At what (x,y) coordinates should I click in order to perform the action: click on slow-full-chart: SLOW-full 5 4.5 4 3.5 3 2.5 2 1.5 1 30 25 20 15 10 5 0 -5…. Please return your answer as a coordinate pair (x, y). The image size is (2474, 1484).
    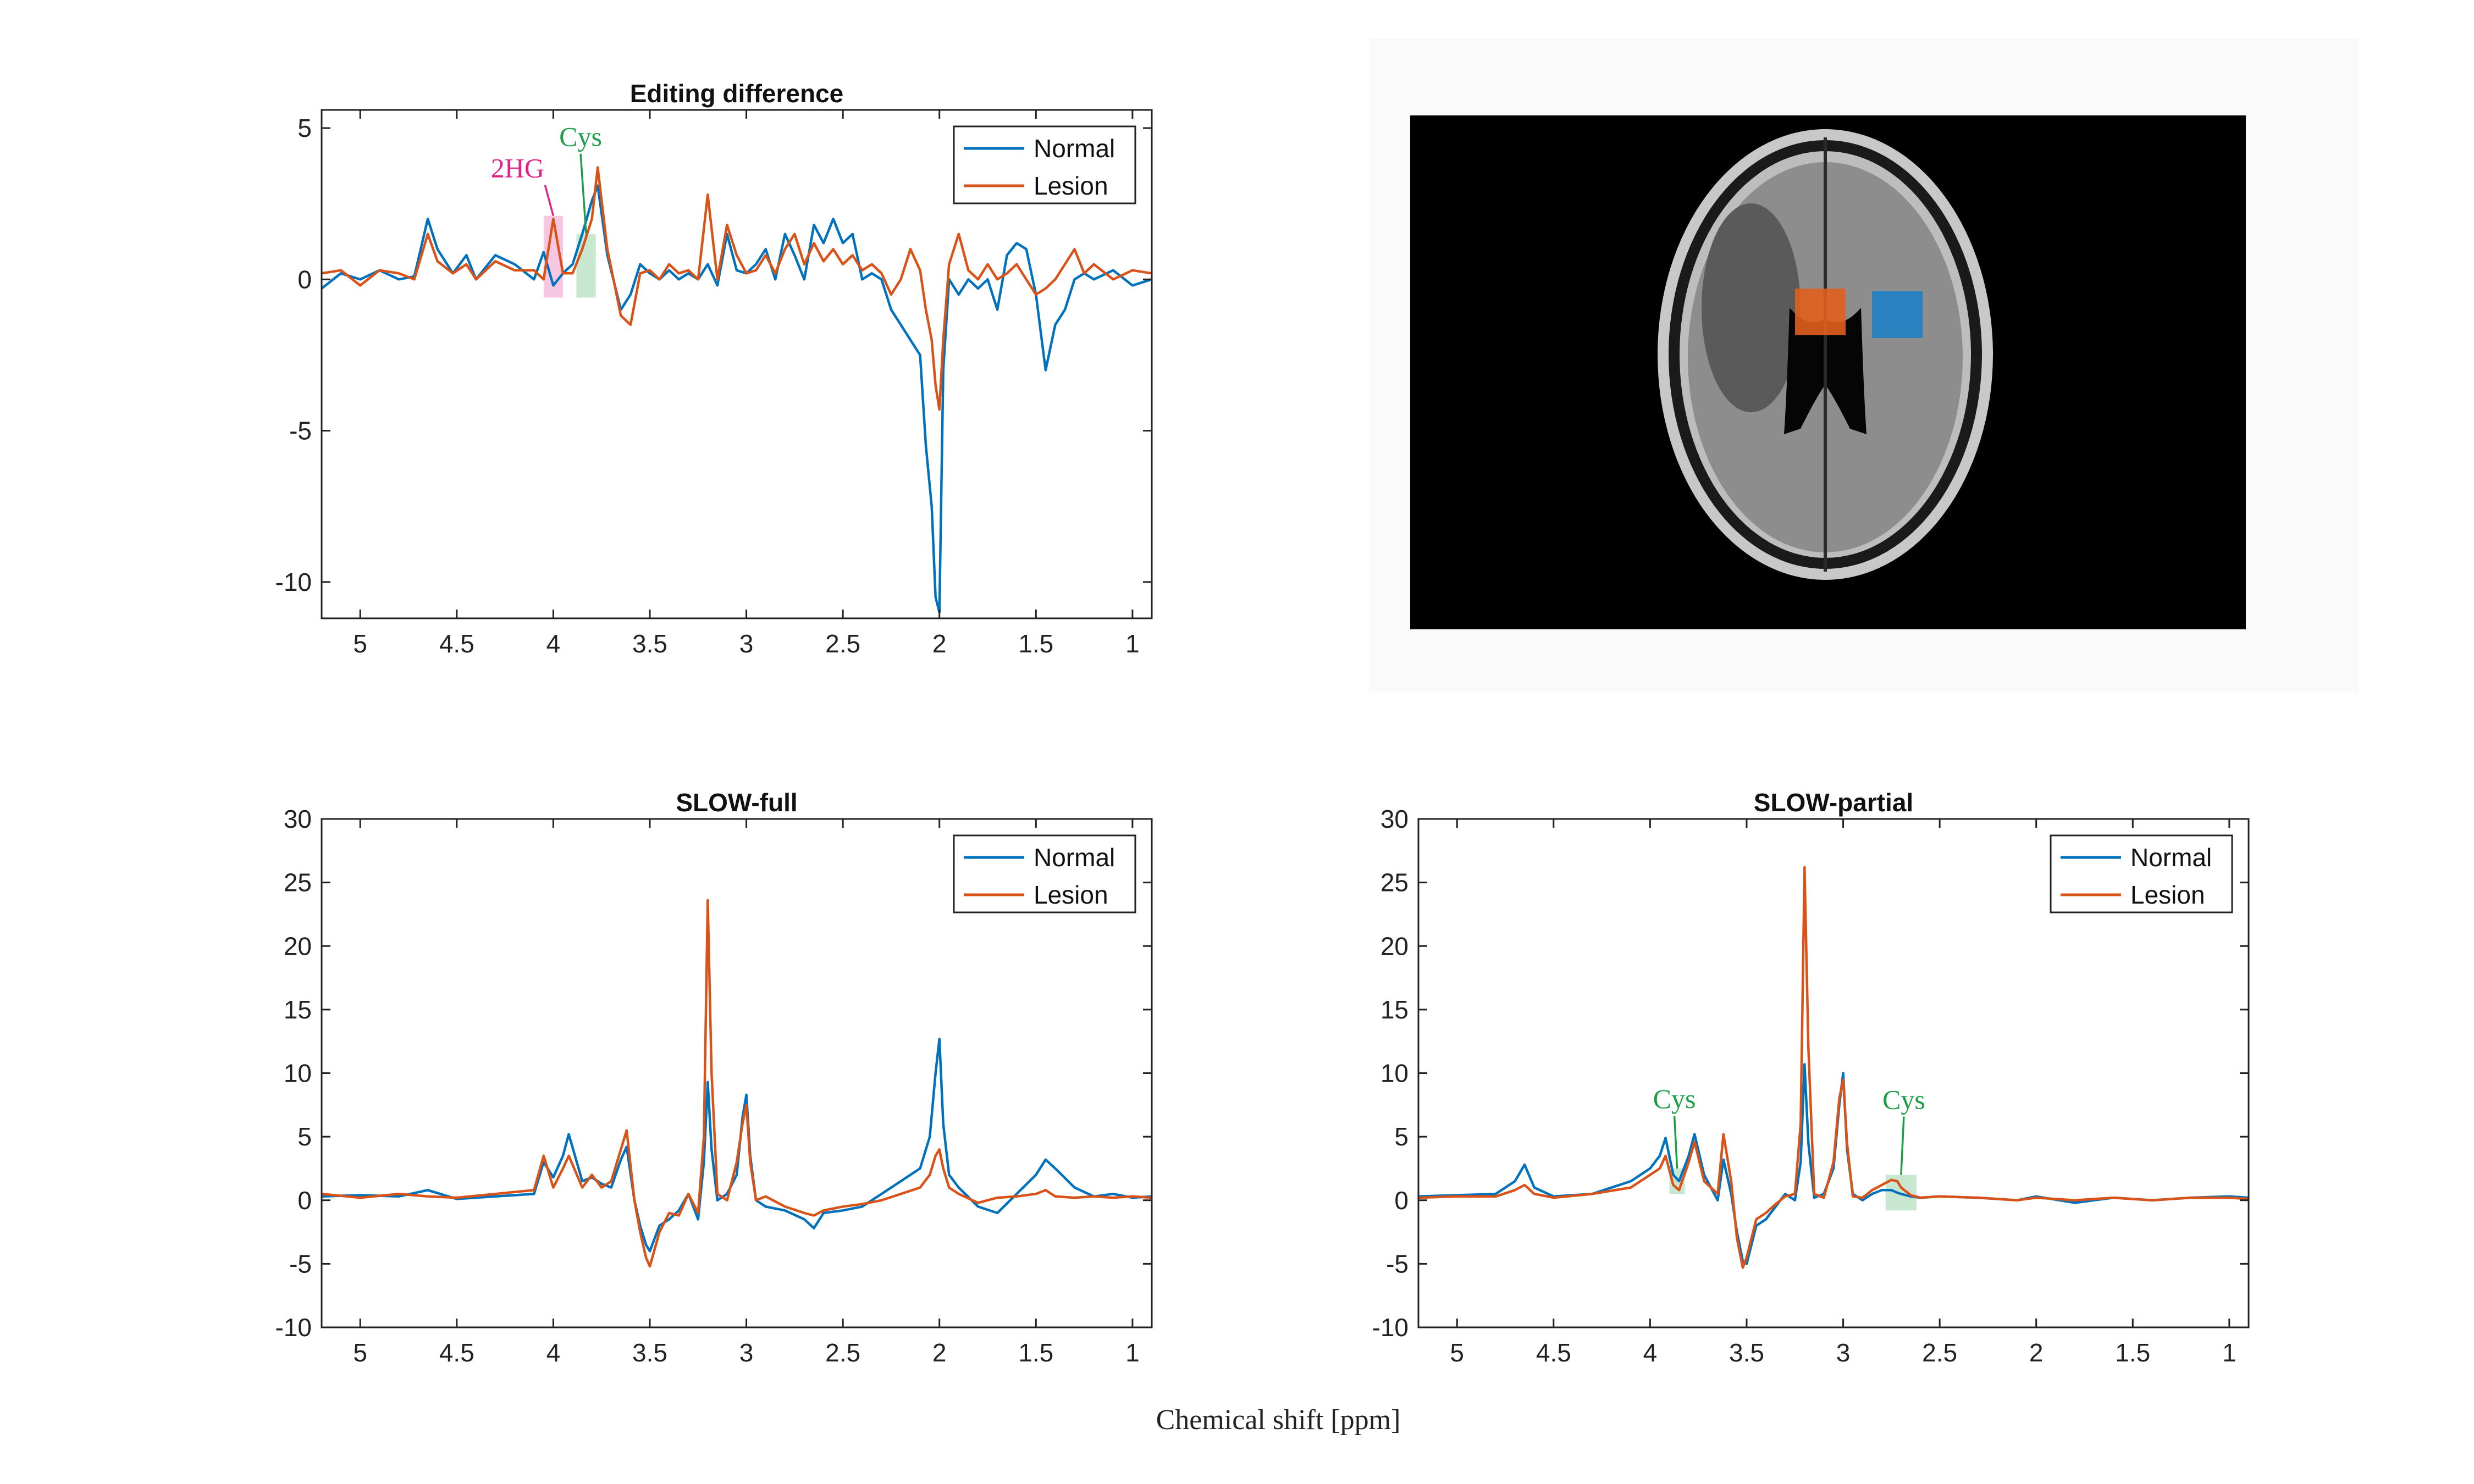
    Looking at the image, I should click on (714, 1077).